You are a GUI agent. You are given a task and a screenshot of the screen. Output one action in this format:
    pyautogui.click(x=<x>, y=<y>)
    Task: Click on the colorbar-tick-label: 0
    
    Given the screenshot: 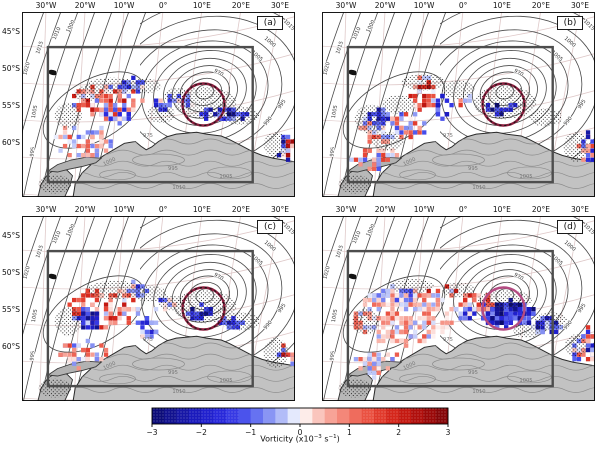 What is the action you would take?
    pyautogui.click(x=300, y=432)
    